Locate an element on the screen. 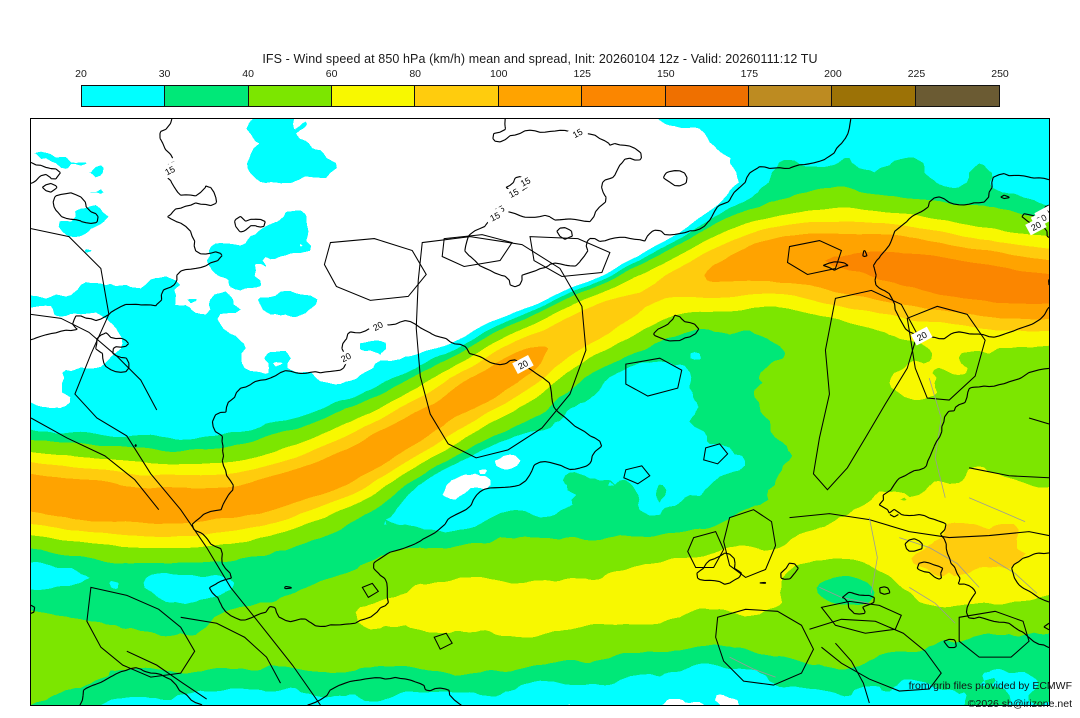 Image resolution: width=1080 pixels, height=718 pixels. colorbar-tick-150: 150 is located at coordinates (666, 74).